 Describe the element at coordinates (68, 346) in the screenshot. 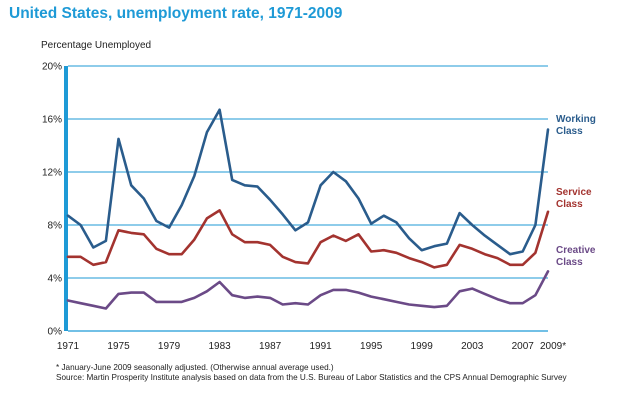

I see `x-tick-label: 1971` at that location.